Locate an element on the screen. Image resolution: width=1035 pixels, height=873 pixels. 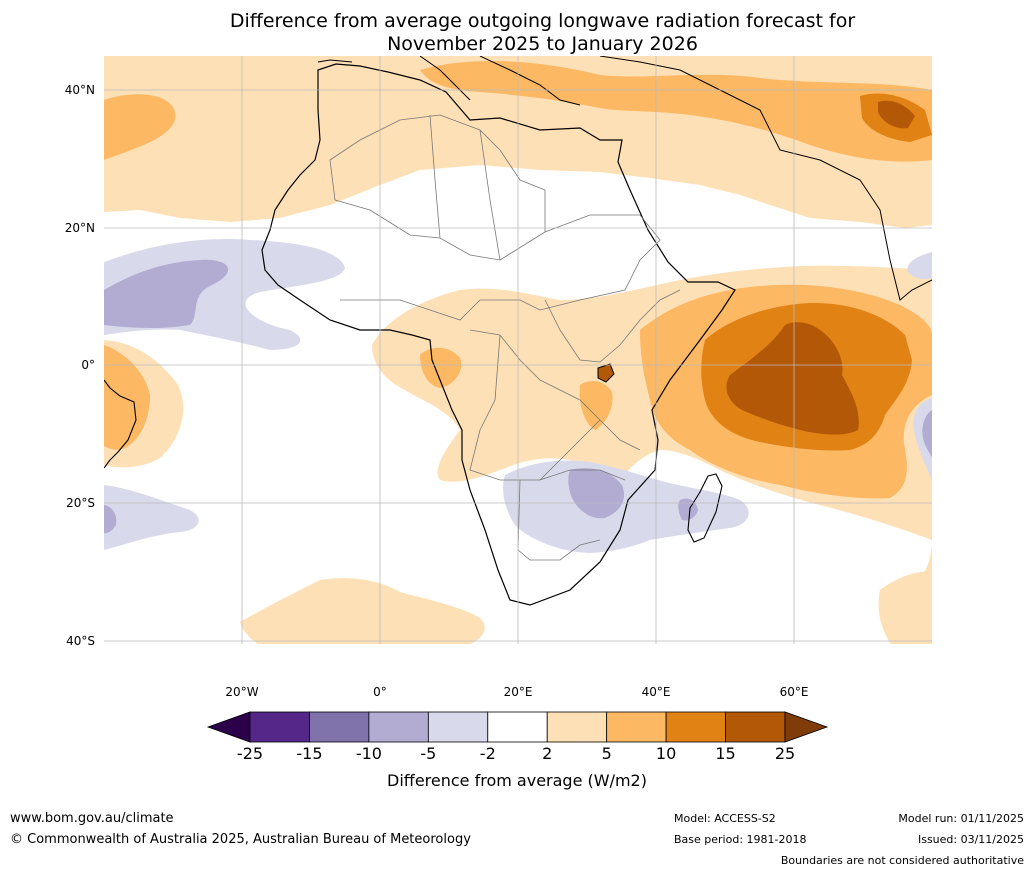
americas-coastline is located at coordinates (120, 424).